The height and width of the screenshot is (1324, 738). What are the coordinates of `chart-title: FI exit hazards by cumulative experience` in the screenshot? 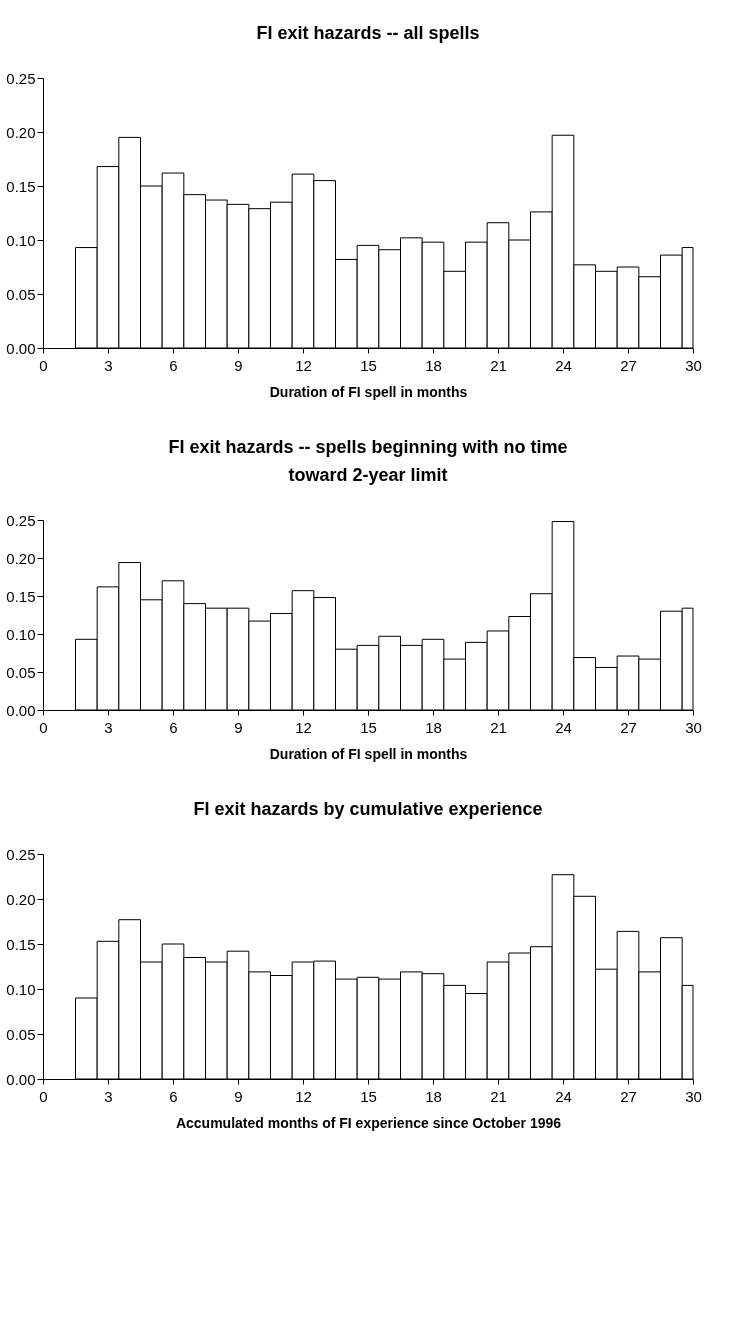 It's located at (368, 809).